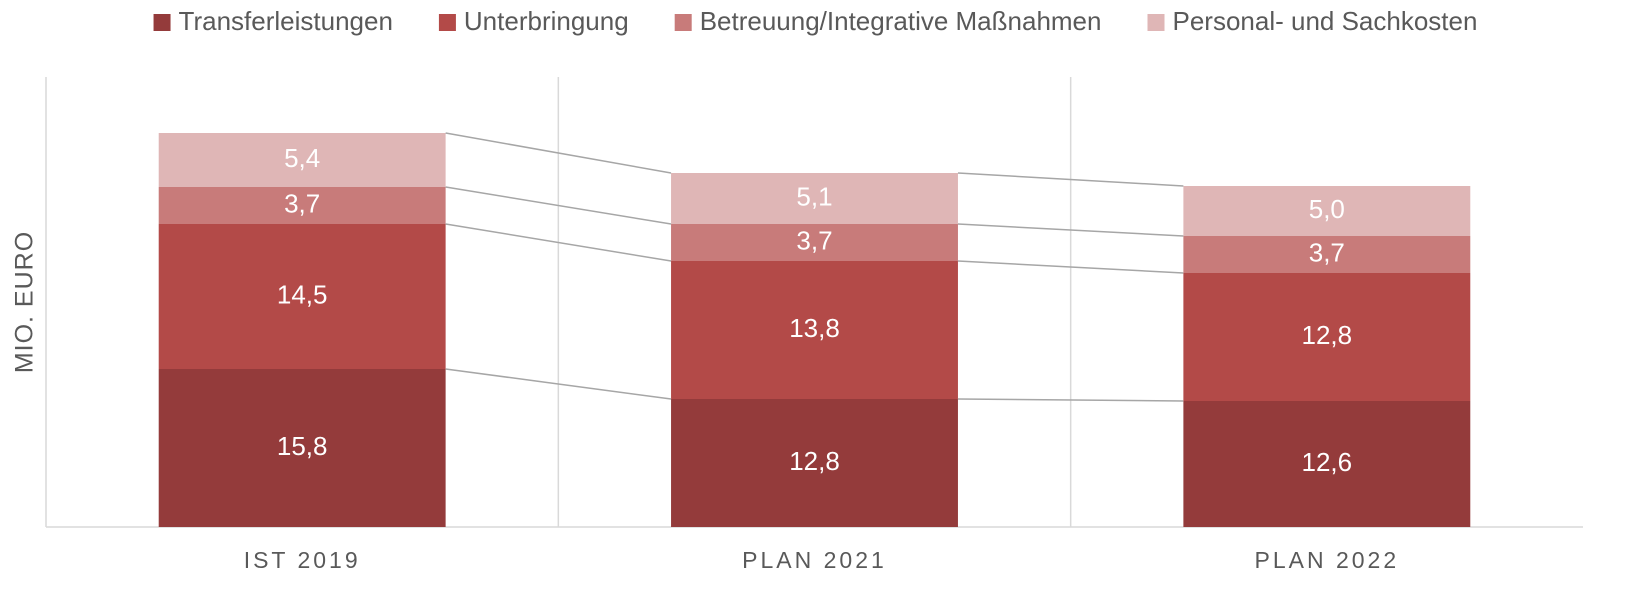 The image size is (1631, 597). Describe the element at coordinates (814, 560) in the screenshot. I see `x-tick-label: PLAN 2021` at that location.